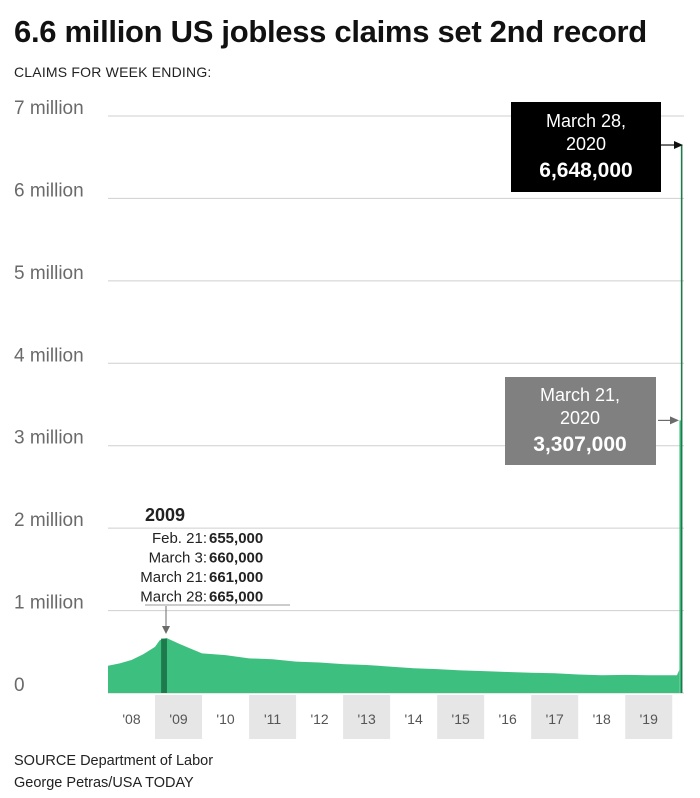 The image size is (700, 798). Describe the element at coordinates (49, 108) in the screenshot. I see `y-tick-label: 7 million` at that location.